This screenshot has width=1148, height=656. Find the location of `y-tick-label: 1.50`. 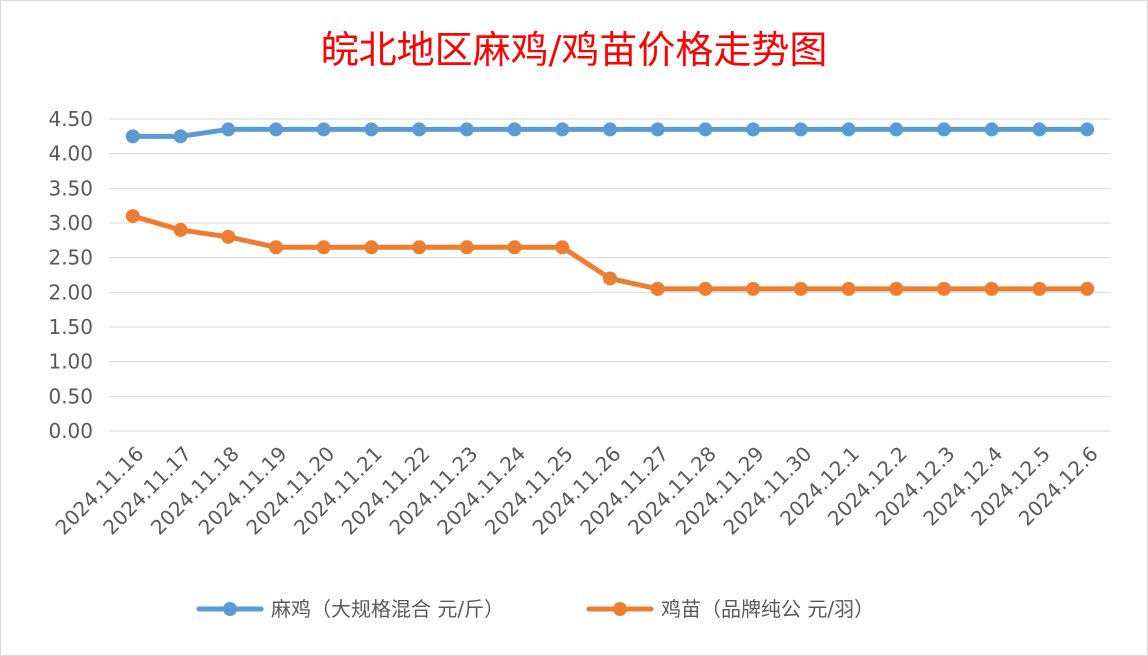

y-tick-label: 1.50 is located at coordinates (70, 327).